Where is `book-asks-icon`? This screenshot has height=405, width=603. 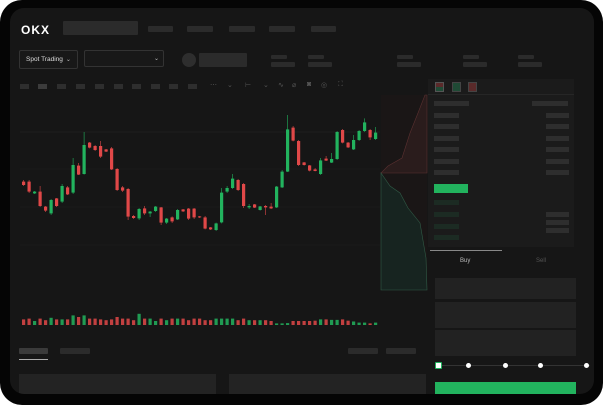 book-asks-icon is located at coordinates (472, 87).